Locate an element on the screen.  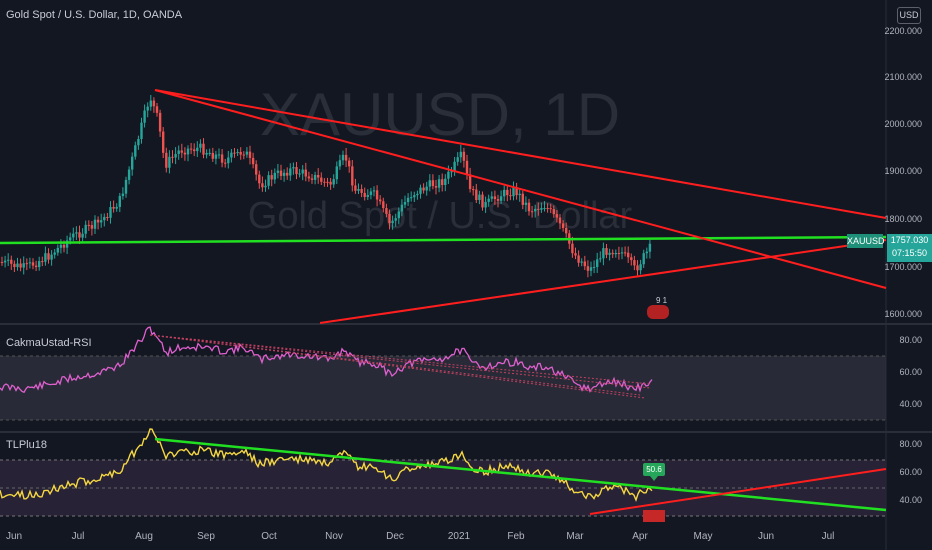
tlp-green-trendline is located at coordinates (520, 474).